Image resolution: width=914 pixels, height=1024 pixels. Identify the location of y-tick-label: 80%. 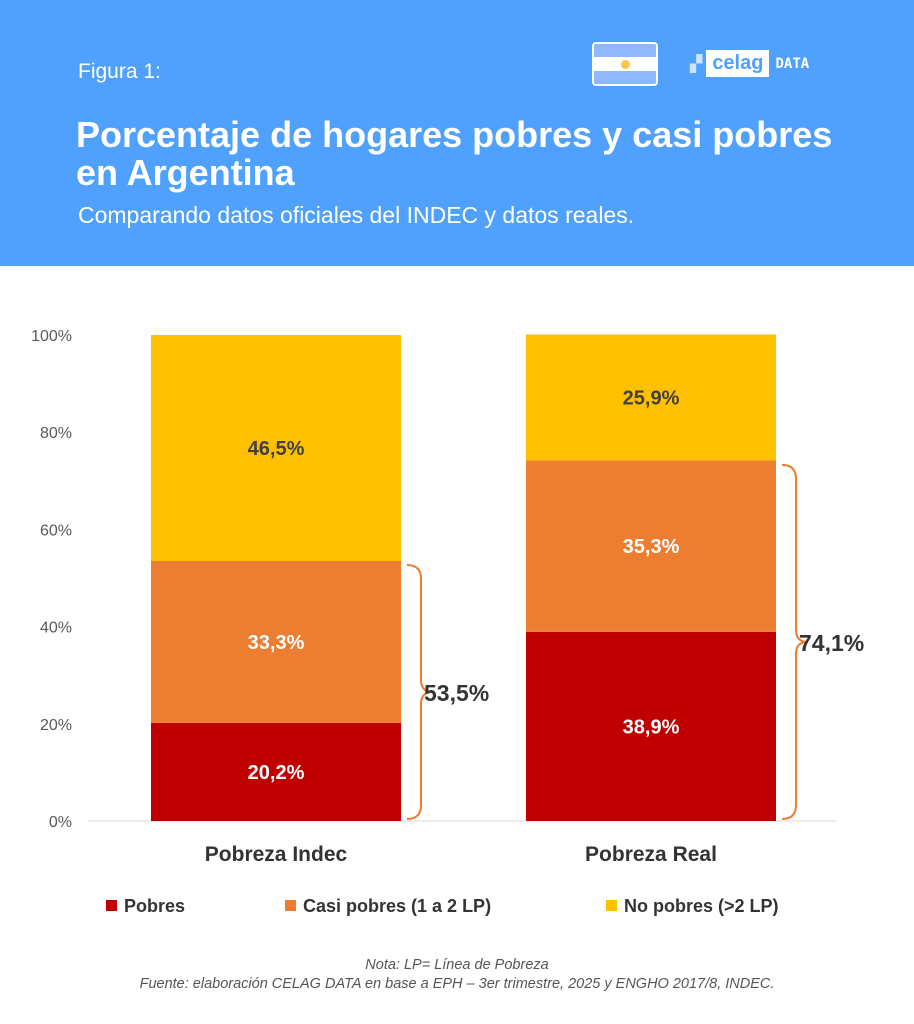
(56, 433).